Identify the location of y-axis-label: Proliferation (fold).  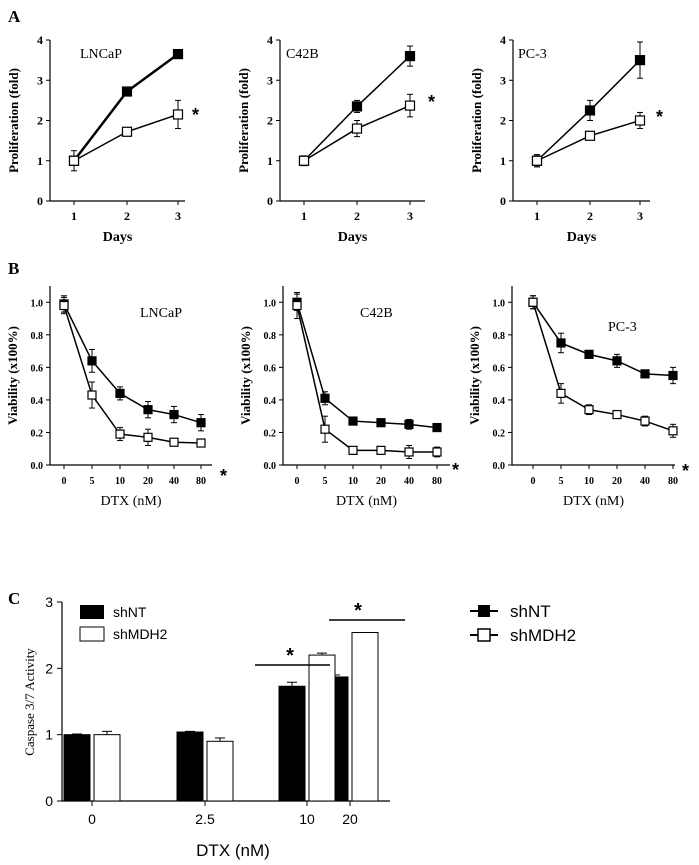
(13, 120).